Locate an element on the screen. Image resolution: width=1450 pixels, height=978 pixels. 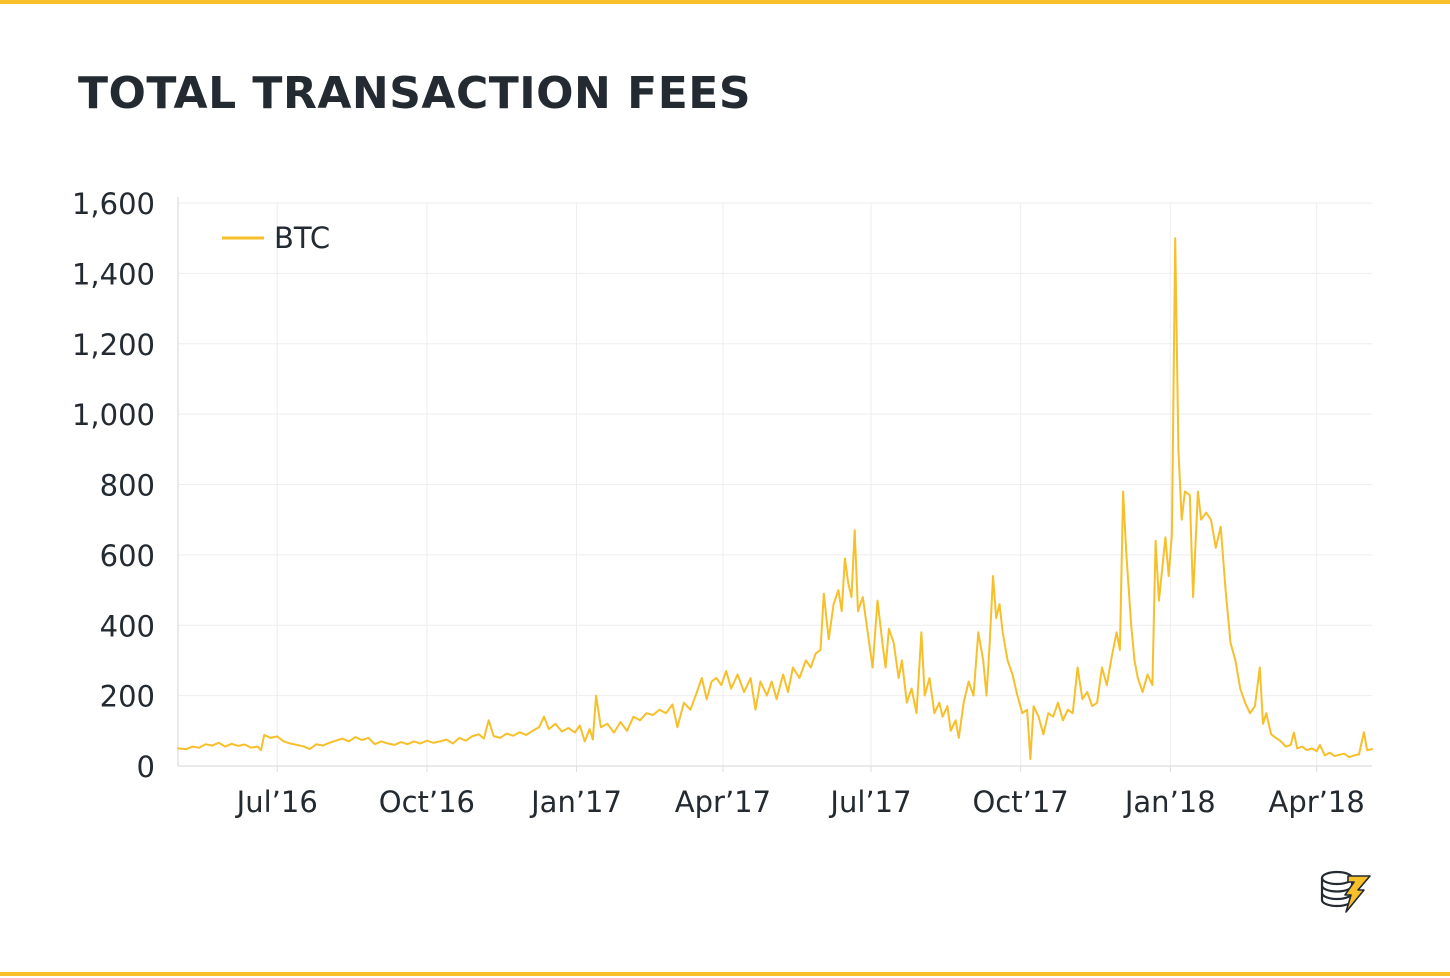
y-tick-label: 0 is located at coordinates (146, 767).